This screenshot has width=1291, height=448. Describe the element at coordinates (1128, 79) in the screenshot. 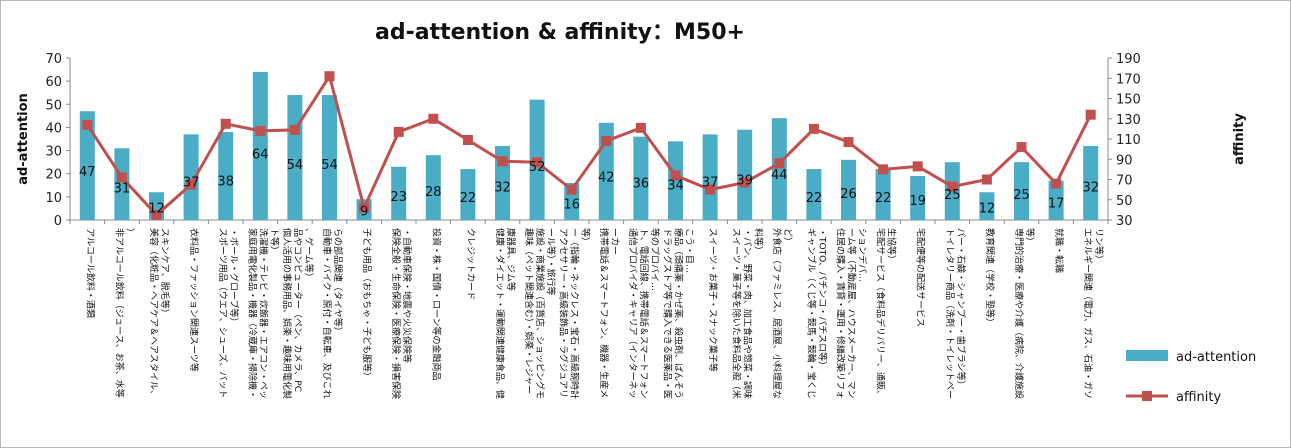

I see `right-tick-label: 170` at that location.